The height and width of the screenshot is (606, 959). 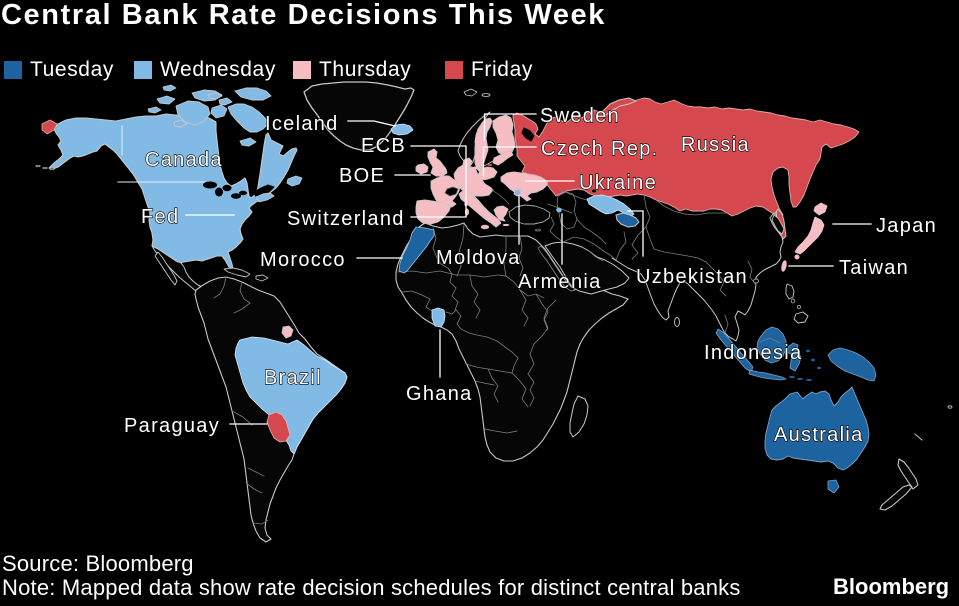 What do you see at coordinates (874, 268) in the screenshot?
I see `svg-text: Taiwan` at bounding box center [874, 268].